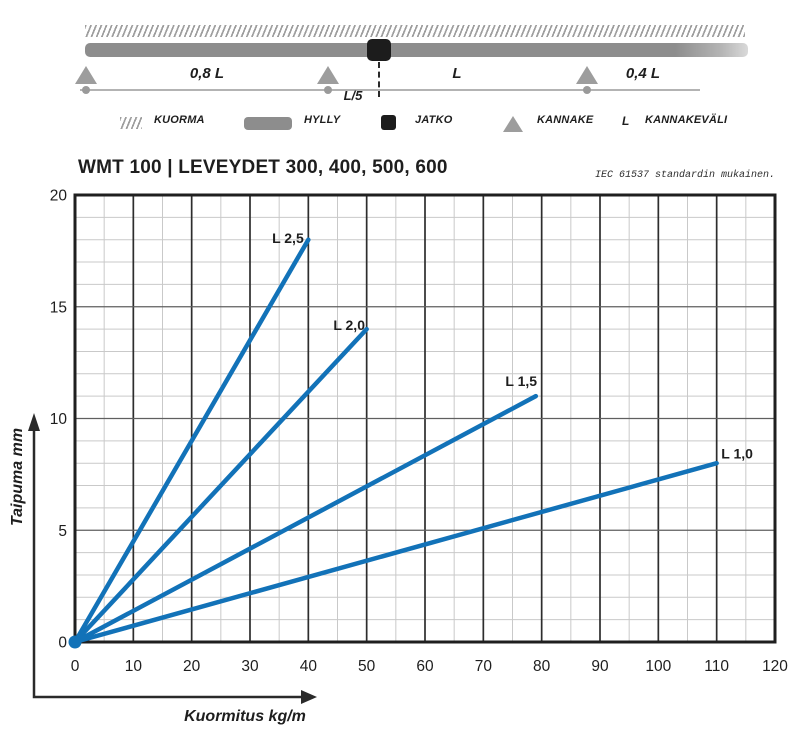 Image resolution: width=800 pixels, height=741 pixels. I want to click on joint-square, so click(379, 50).